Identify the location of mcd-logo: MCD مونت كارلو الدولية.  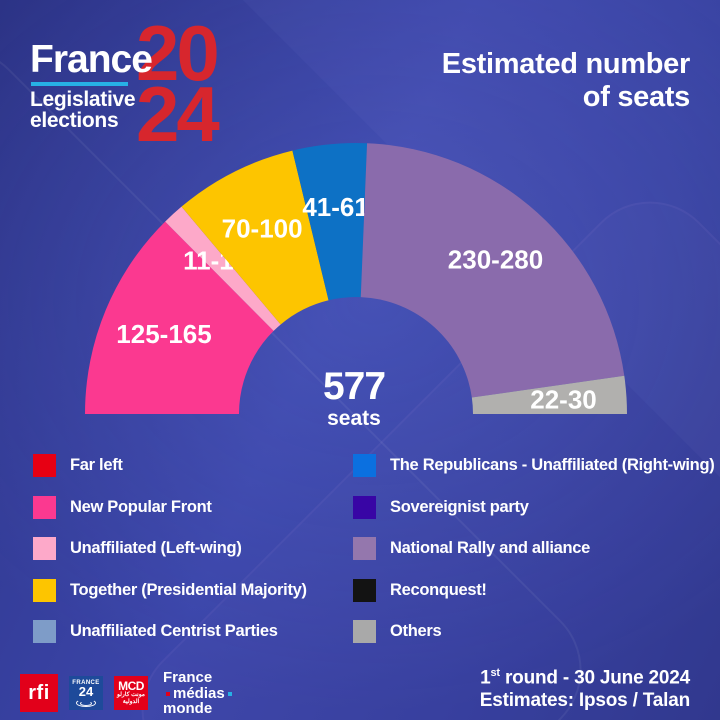
(131, 693).